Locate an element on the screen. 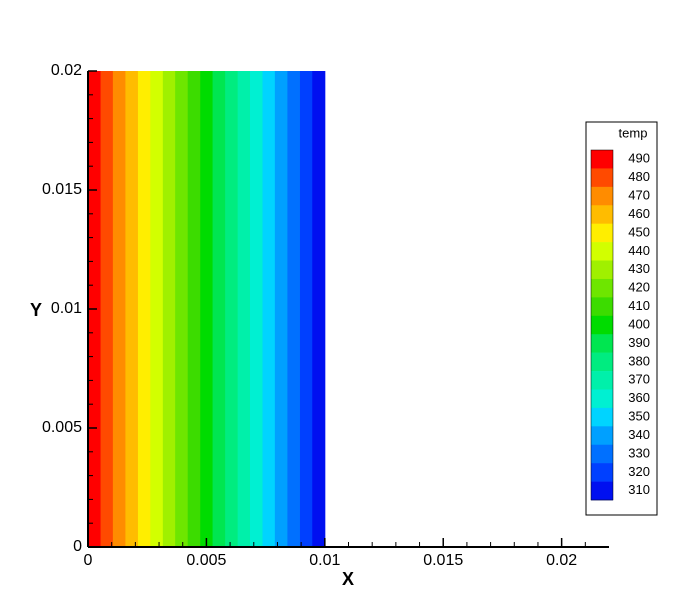  x-tick-label: 0.005 is located at coordinates (206, 560).